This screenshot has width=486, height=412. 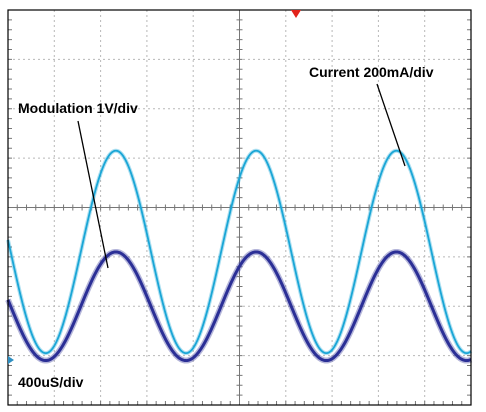 I want to click on current-label-pointer, so click(x=391, y=125).